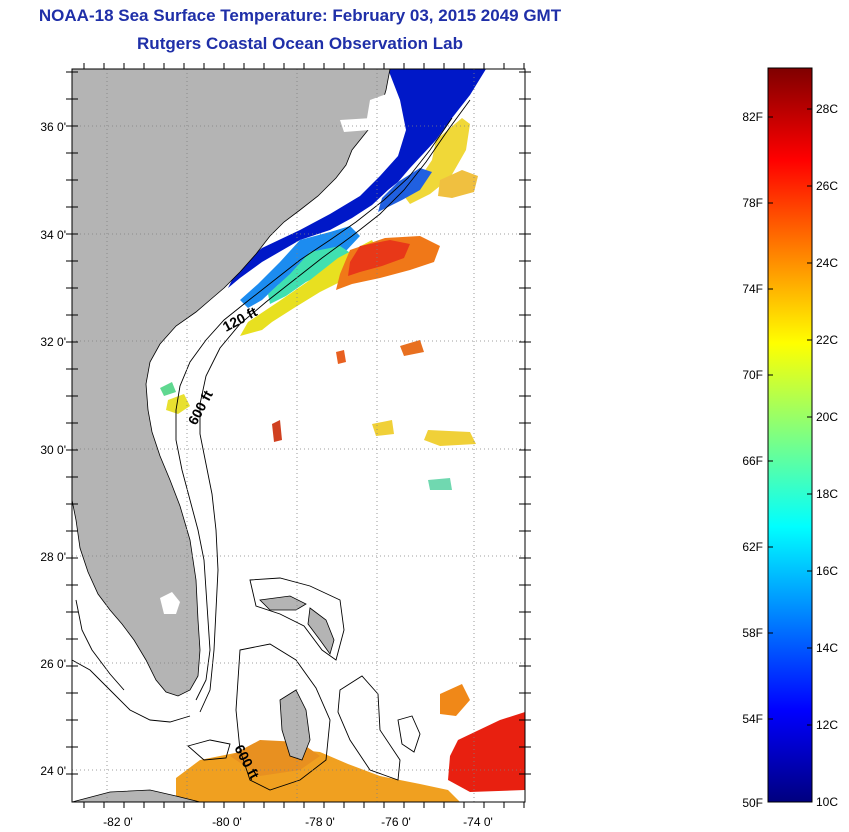 The height and width of the screenshot is (832, 849). Describe the element at coordinates (752, 803) in the screenshot. I see `cb-f-50: 50F` at that location.